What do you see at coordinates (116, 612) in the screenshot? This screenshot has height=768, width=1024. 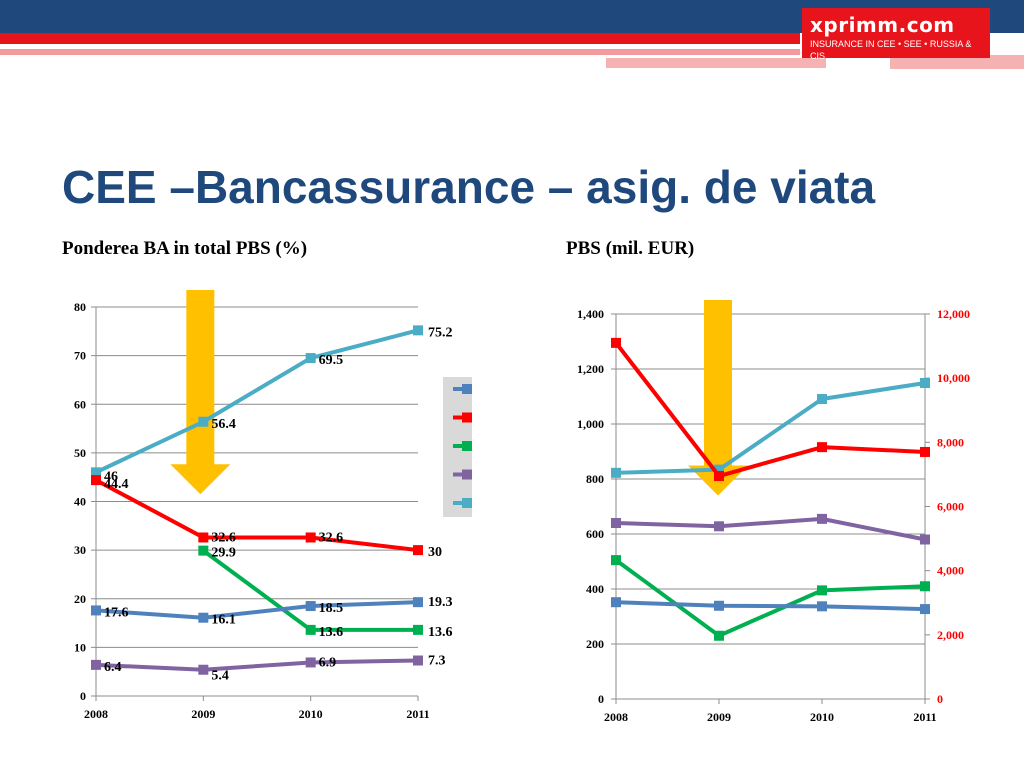 I see `data-label-croatia-2008: 17.6` at bounding box center [116, 612].